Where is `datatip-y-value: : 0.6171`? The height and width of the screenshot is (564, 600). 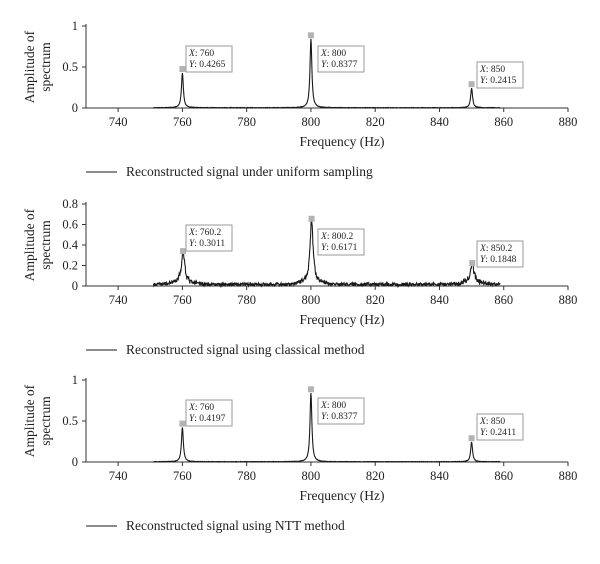 datatip-y-value: : 0.6171 is located at coordinates (341, 248).